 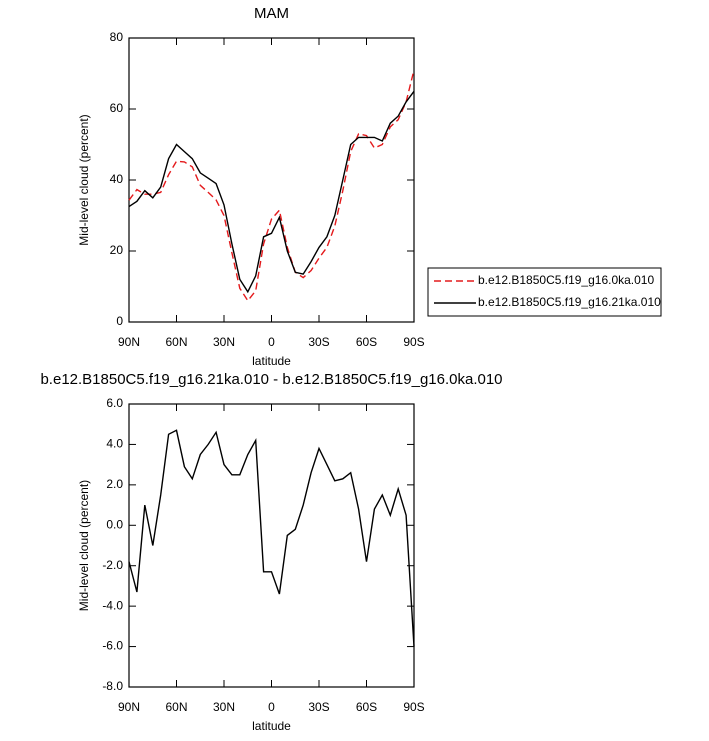 I want to click on y-tick-label: -6.0, so click(x=112, y=646).